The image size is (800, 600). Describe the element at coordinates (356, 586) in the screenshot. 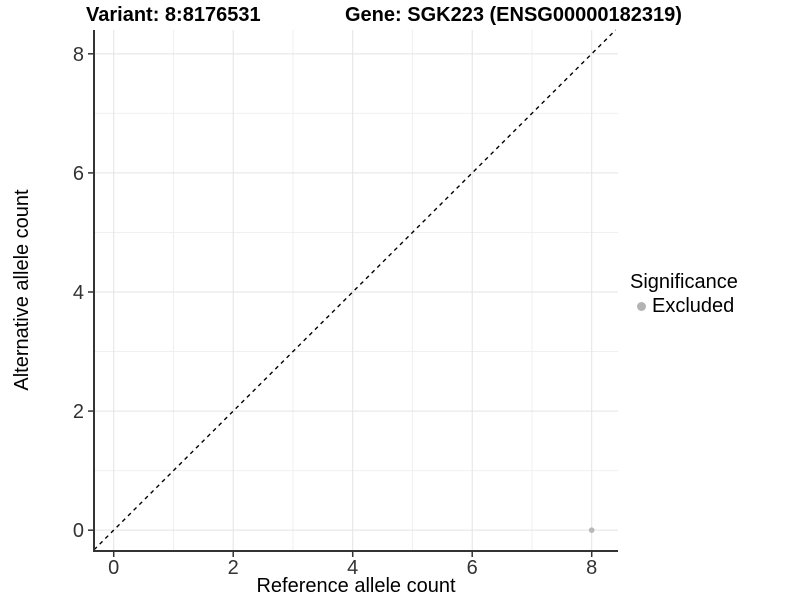

I see `x-axis-title: Reference allele count` at that location.